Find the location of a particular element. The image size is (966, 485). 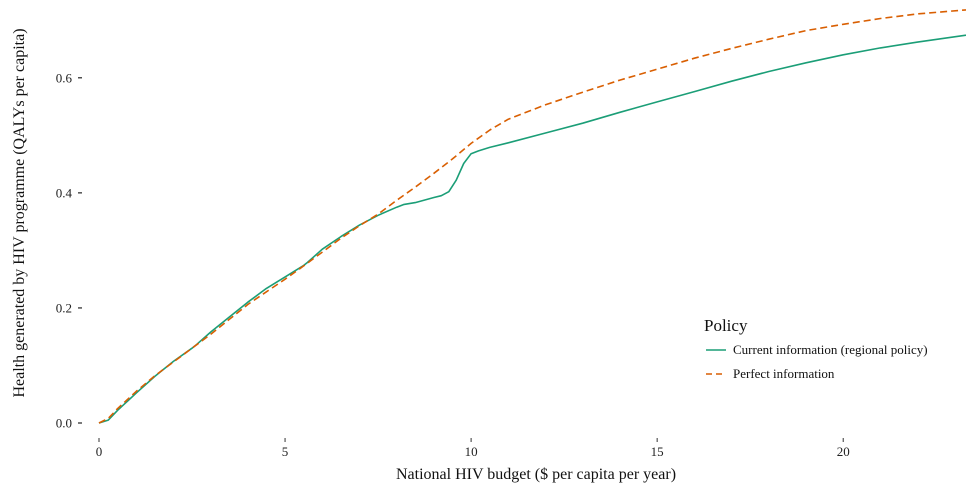

x-tick-label: 5 is located at coordinates (285, 451).